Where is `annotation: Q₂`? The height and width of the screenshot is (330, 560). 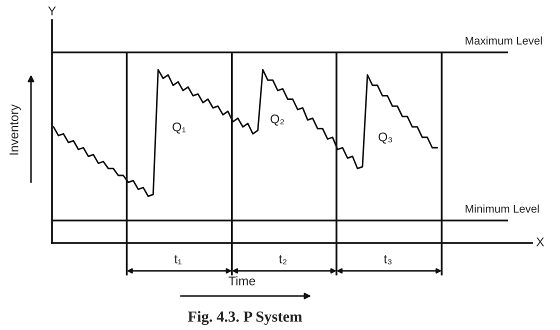 annotation: Q₂ is located at coordinates (277, 120).